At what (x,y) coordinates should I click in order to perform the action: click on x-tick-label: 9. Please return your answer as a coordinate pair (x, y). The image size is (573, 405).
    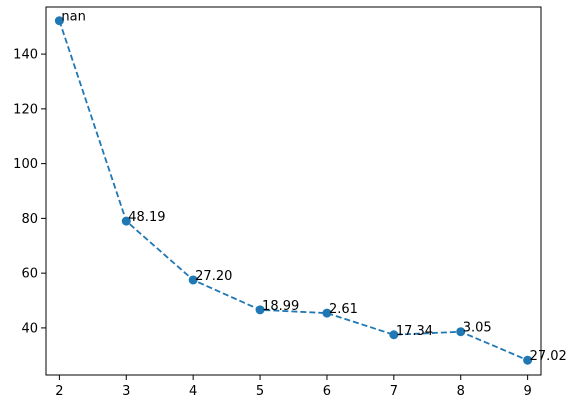
    Looking at the image, I should click on (527, 391).